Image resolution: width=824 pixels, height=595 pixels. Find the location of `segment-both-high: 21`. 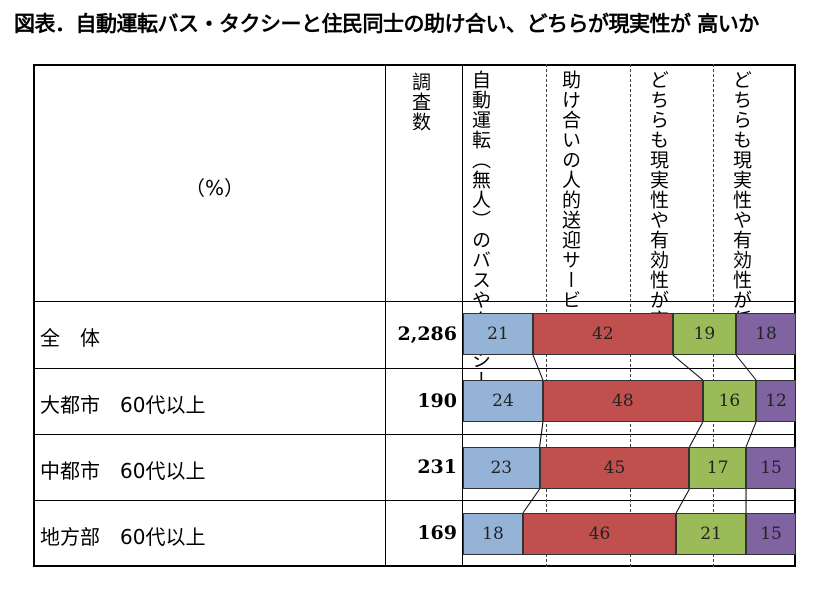

segment-both-high: 21 is located at coordinates (711, 534).